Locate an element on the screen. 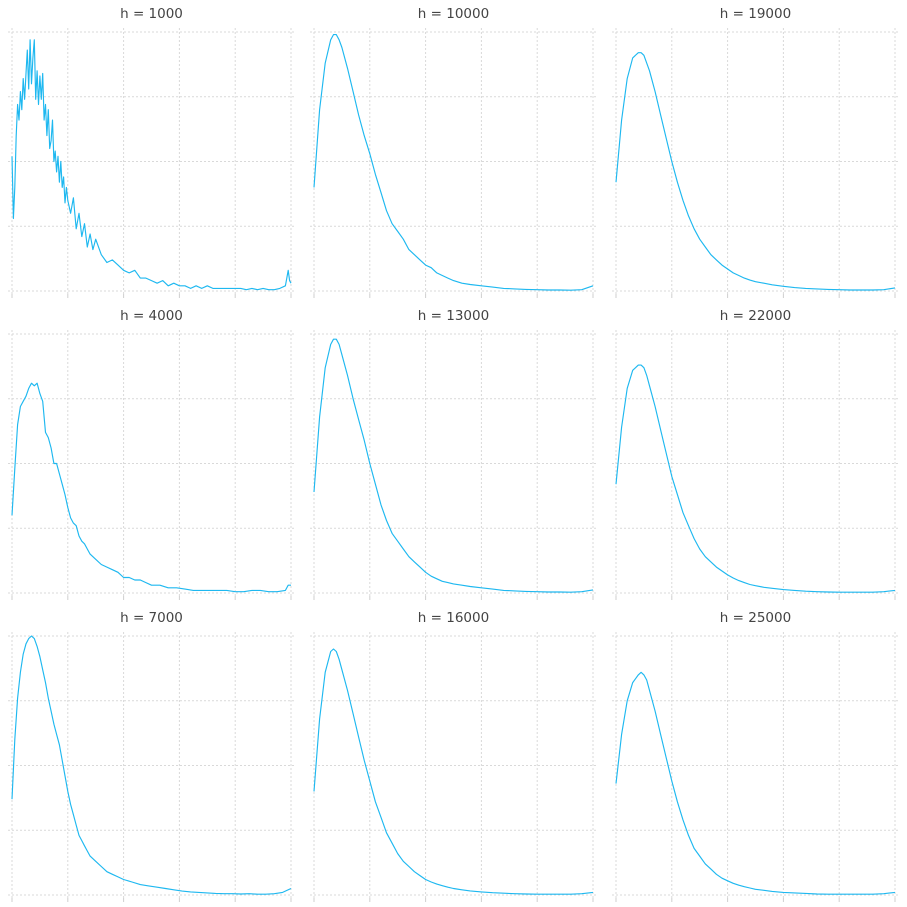 This screenshot has width=907, height=907. panel-title: h = 13000 is located at coordinates (453, 316).